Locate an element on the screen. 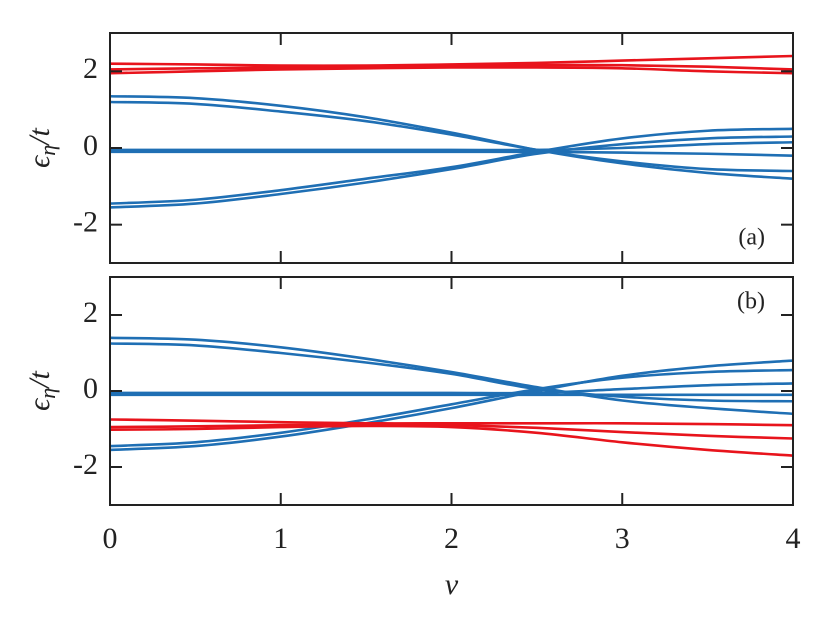 Image resolution: width=814 pixels, height=619 pixels. x-tick-label: 1 is located at coordinates (280, 538).